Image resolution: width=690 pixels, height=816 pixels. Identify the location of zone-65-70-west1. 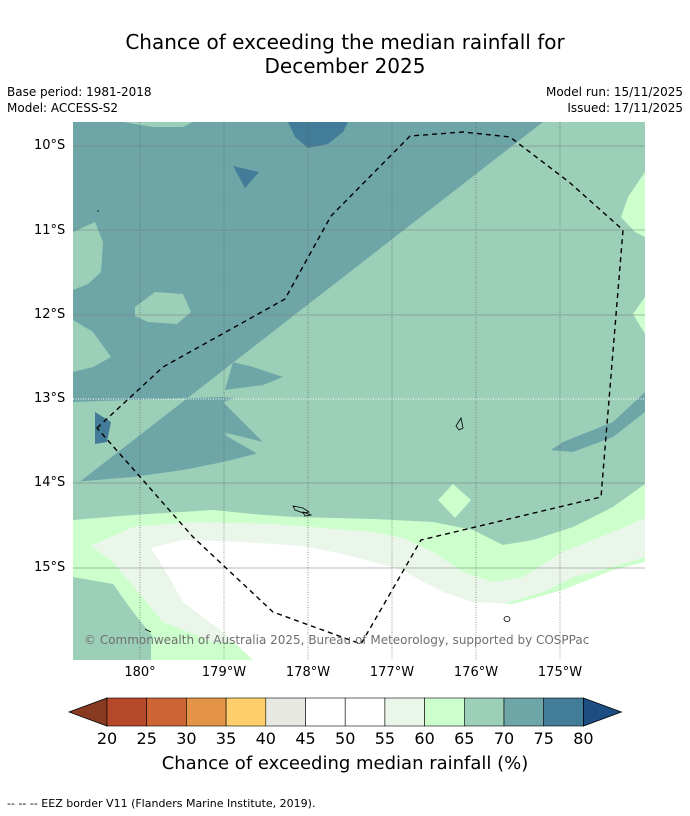
(88, 256).